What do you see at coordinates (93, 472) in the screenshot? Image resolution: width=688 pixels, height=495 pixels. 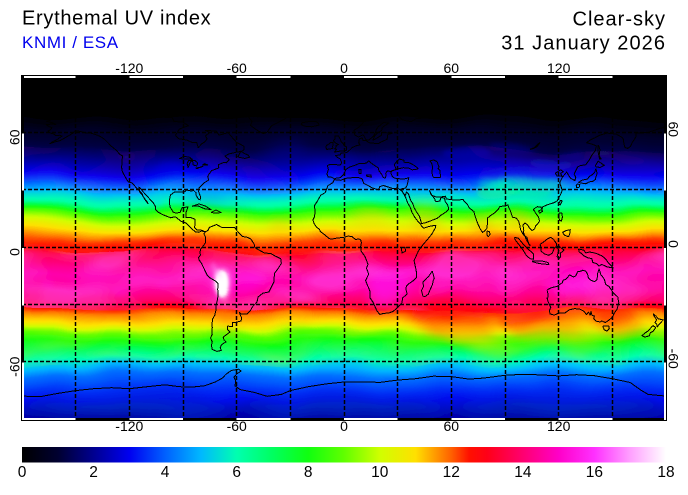 I see `svg-text: 2` at bounding box center [93, 472].